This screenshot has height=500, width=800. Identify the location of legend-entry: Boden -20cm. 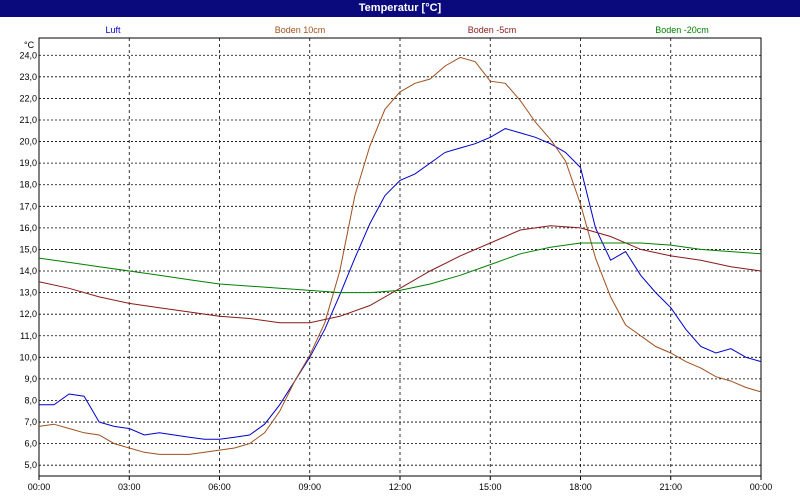
(682, 30).